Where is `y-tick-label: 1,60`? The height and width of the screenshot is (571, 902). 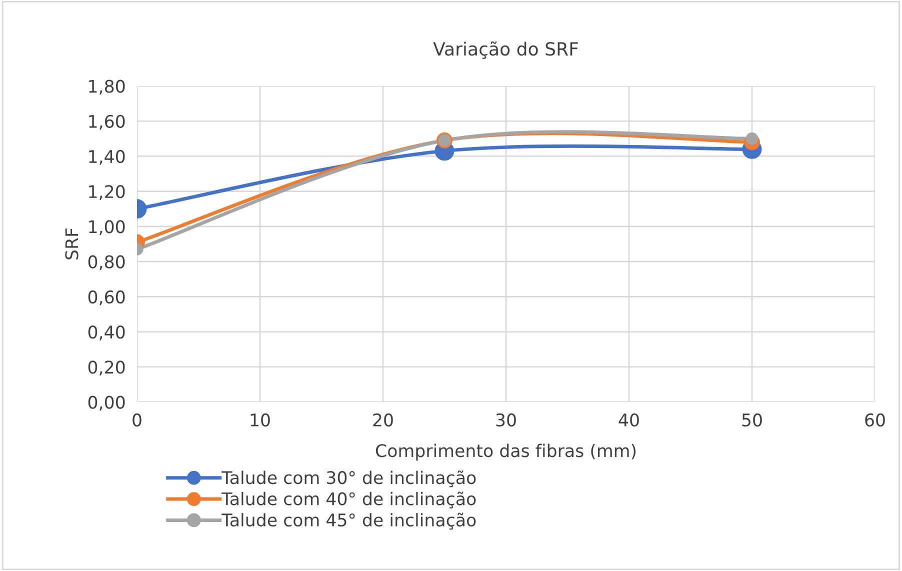
y-tick-label: 1,60 is located at coordinates (107, 122).